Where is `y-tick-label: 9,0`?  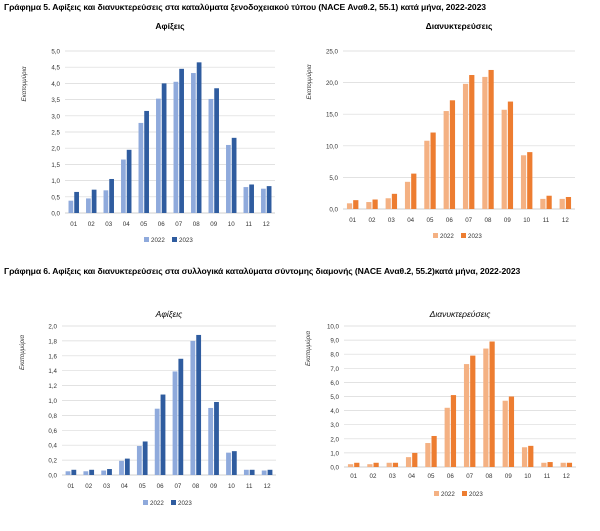
y-tick-label: 9,0 is located at coordinates (334, 341).